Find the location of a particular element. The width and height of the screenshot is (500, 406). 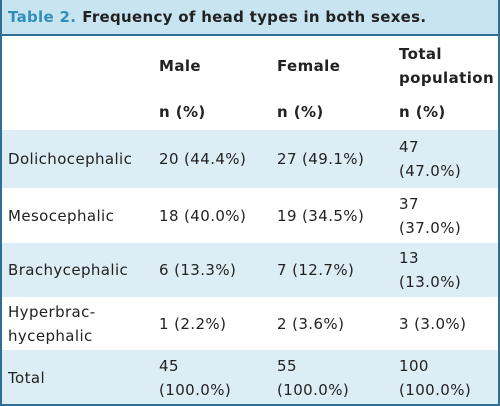

unit-row: n (%) n (%) n (%) is located at coordinates (250, 112).